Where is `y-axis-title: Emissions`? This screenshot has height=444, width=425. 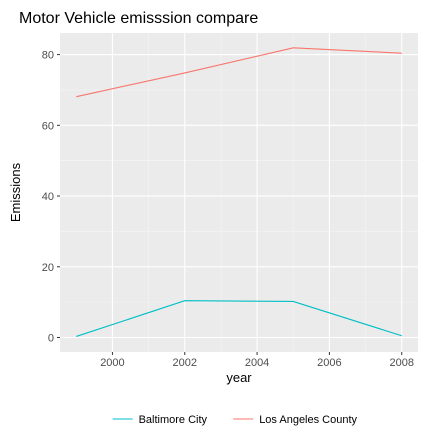
y-axis-title: Emissions is located at coordinates (15, 192).